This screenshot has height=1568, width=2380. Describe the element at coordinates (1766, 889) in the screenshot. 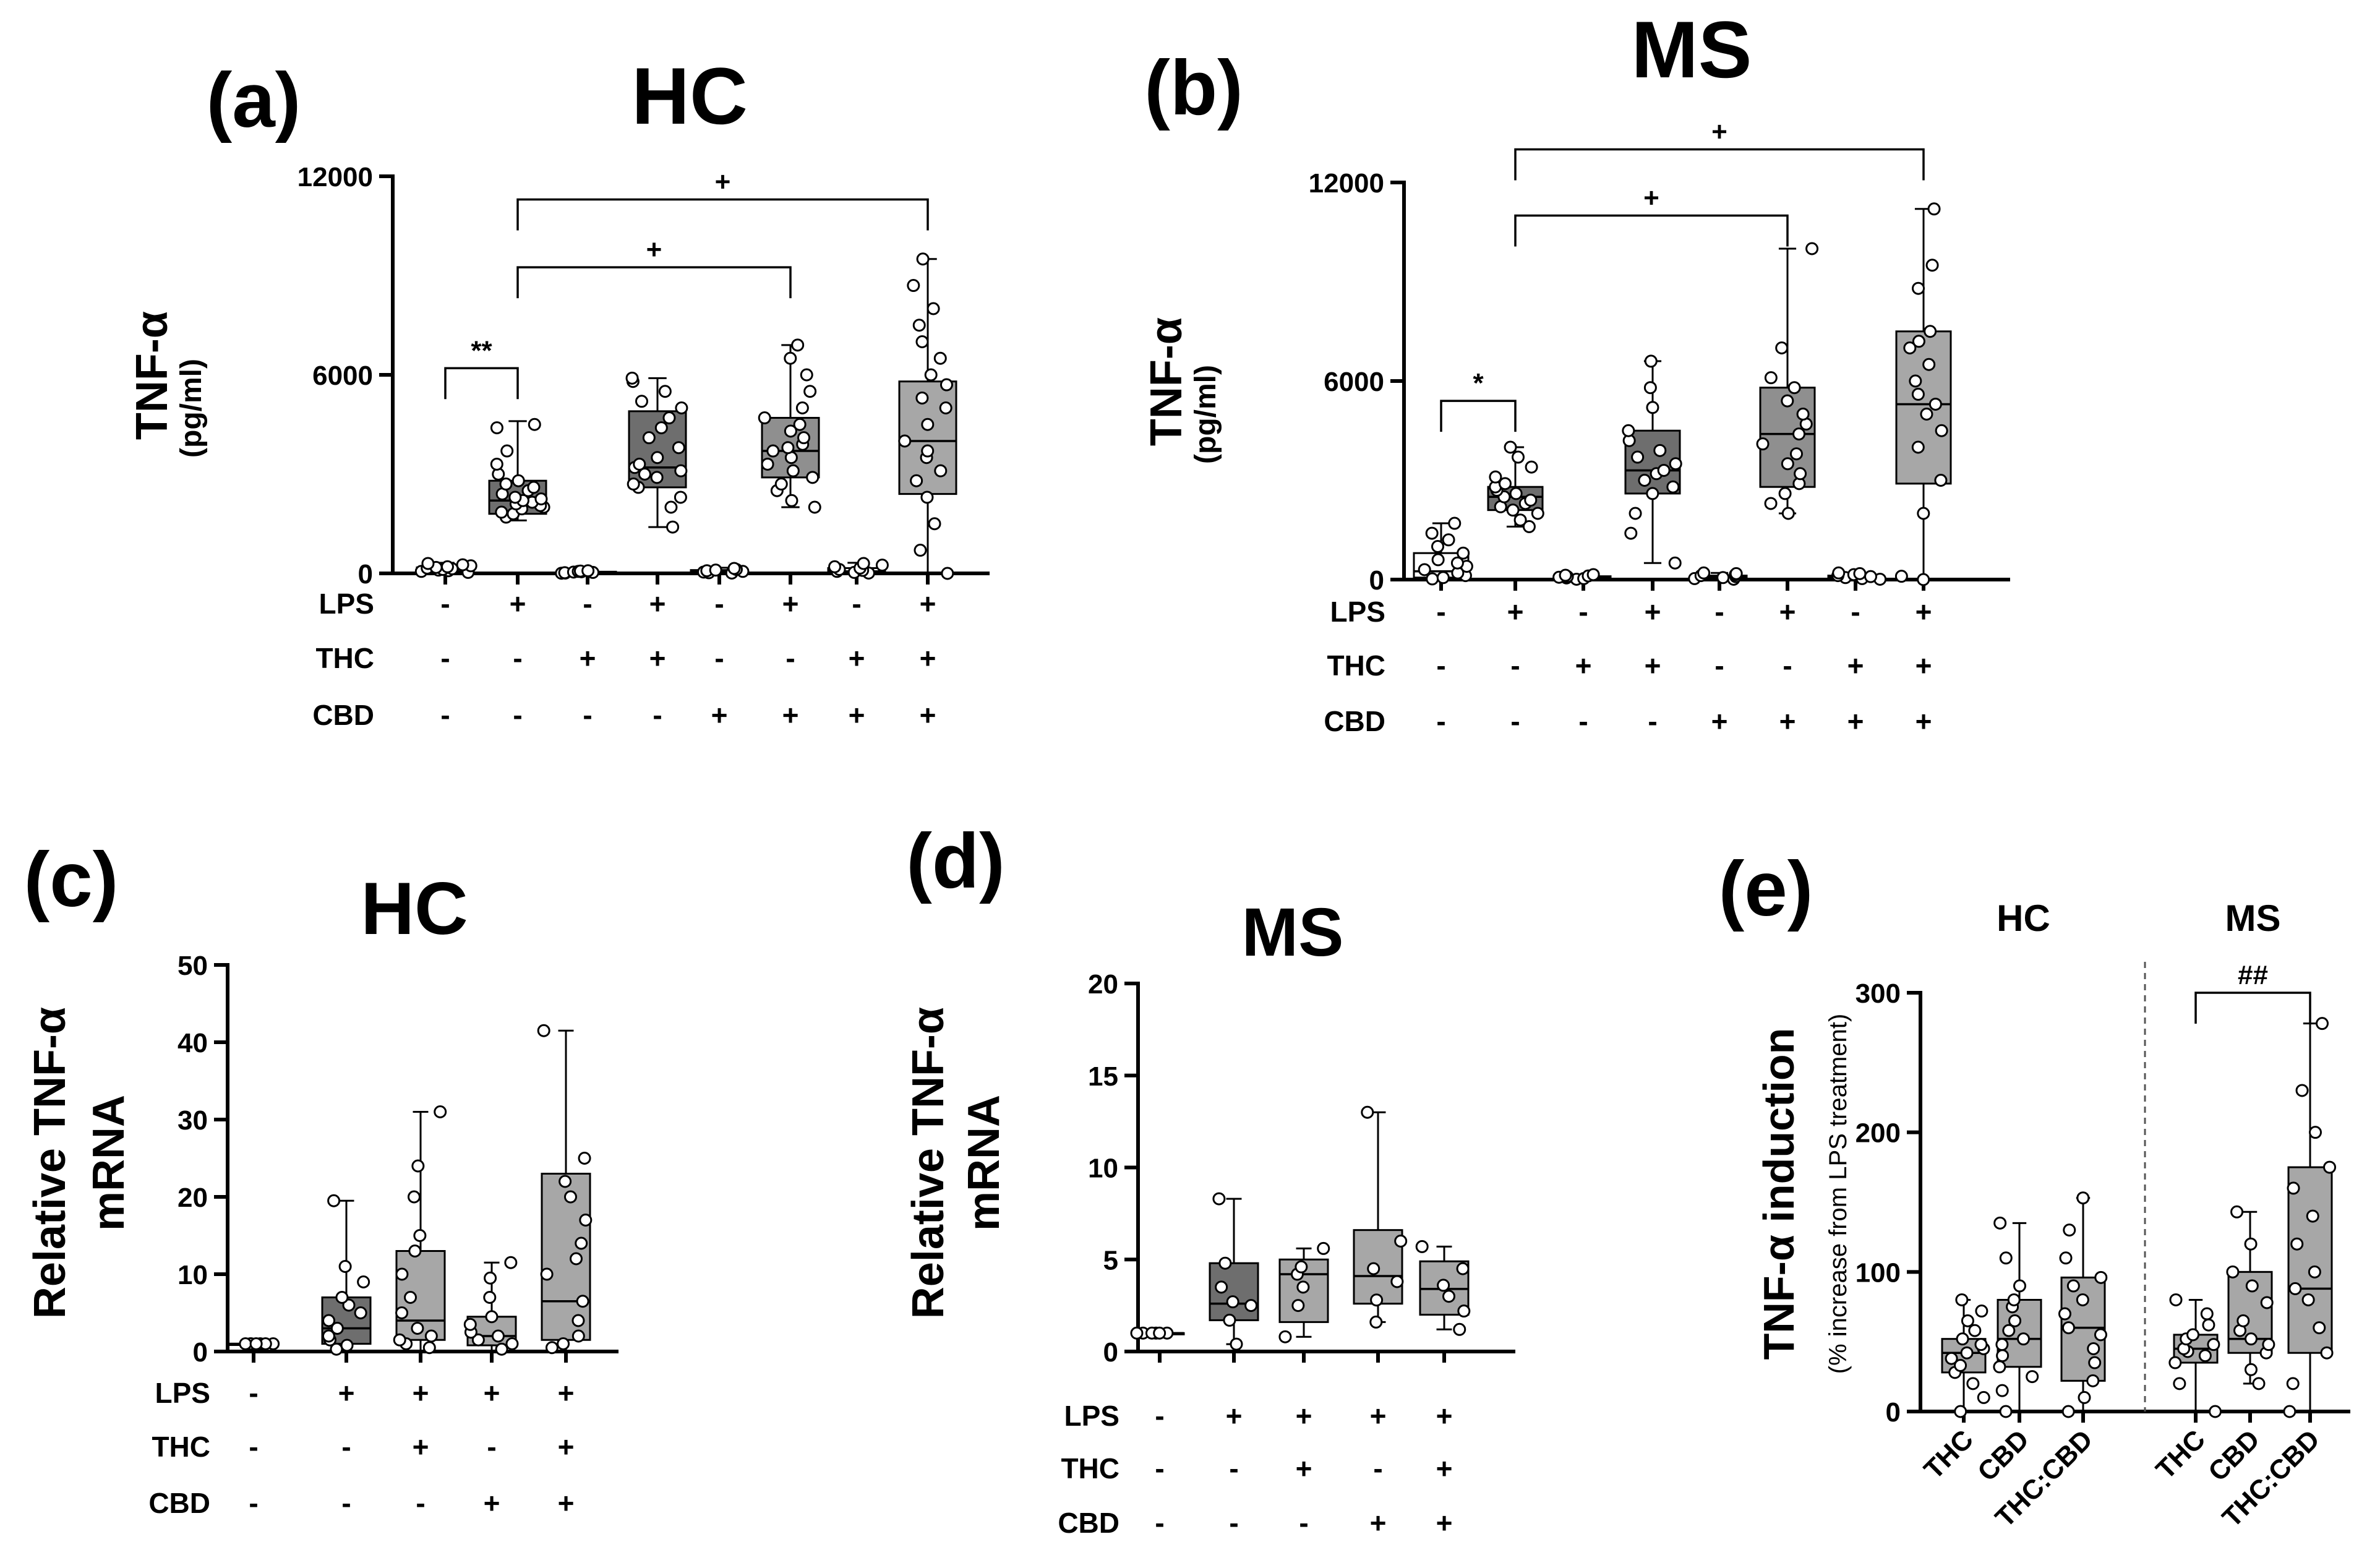

I see `panel-letter: (e)` at that location.